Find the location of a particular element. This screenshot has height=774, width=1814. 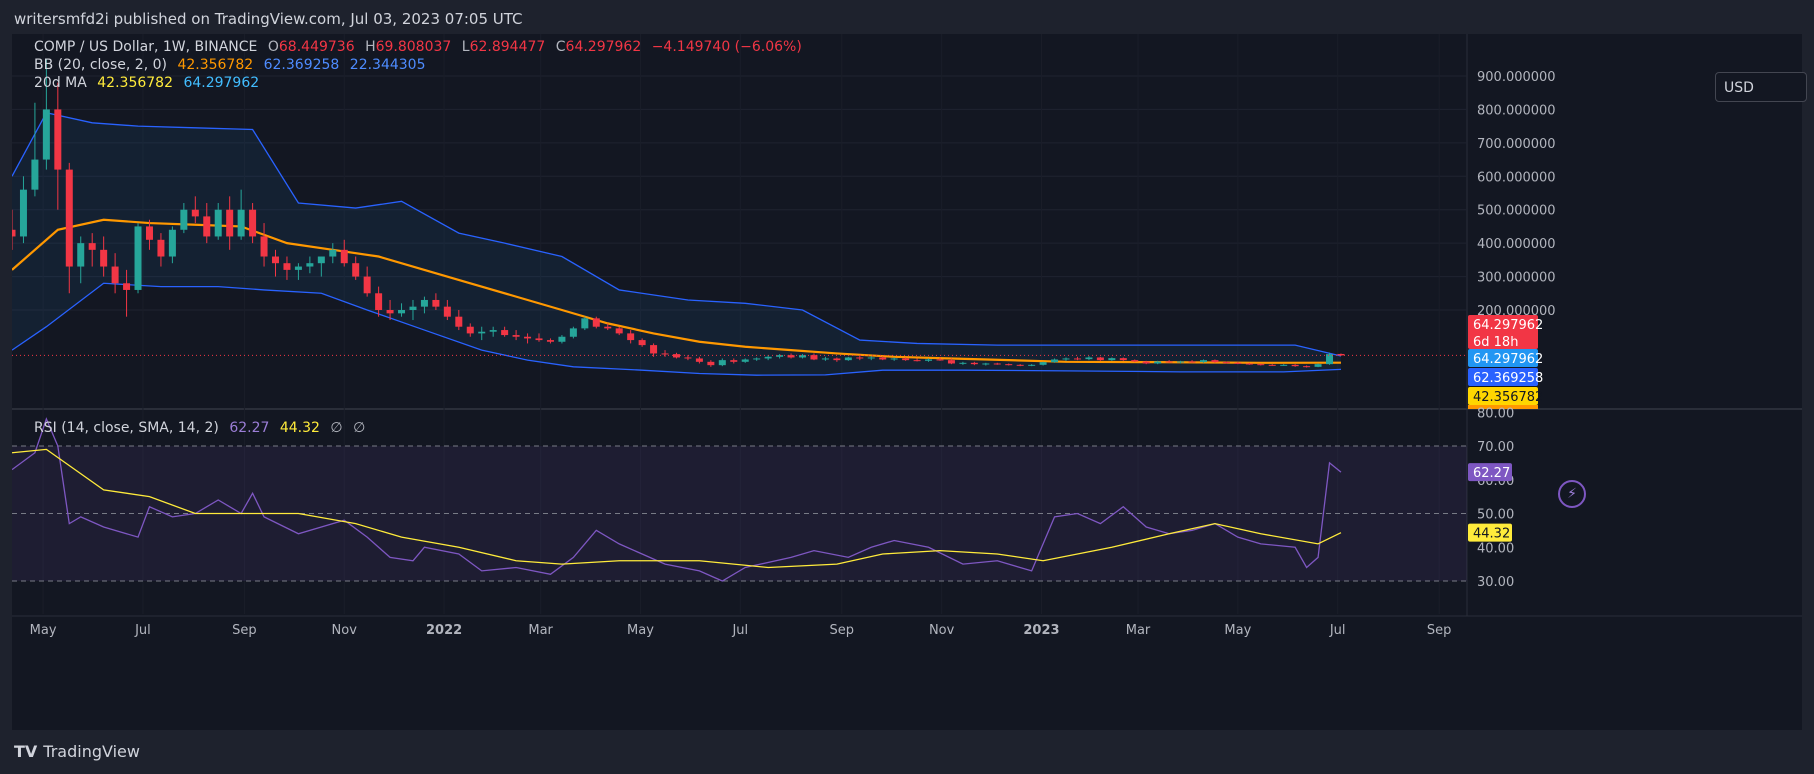

rsi-label: RSI (14, close, SMA, 14, 2) is located at coordinates (126, 428).